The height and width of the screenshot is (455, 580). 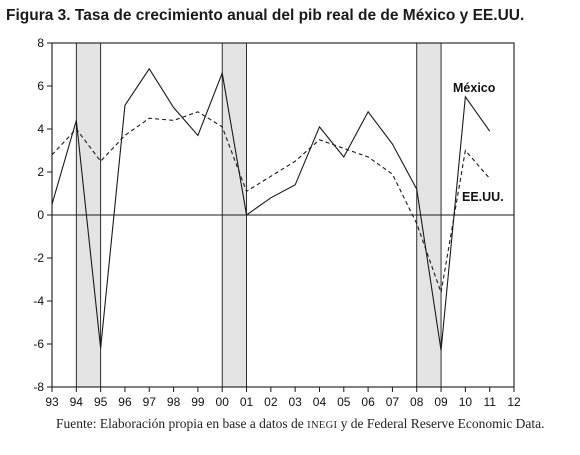 What do you see at coordinates (40, 172) in the screenshot?
I see `y-tick-label: 2` at bounding box center [40, 172].